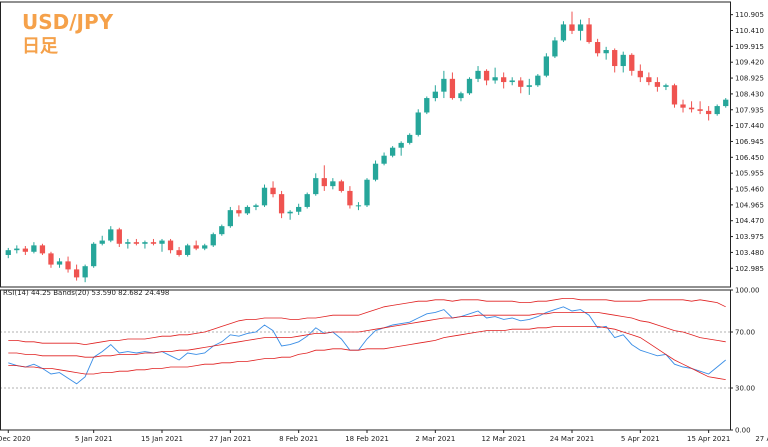 This screenshot has height=447, width=768. Describe the element at coordinates (749, 158) in the screenshot. I see `price-tick-label: 106.450` at that location.